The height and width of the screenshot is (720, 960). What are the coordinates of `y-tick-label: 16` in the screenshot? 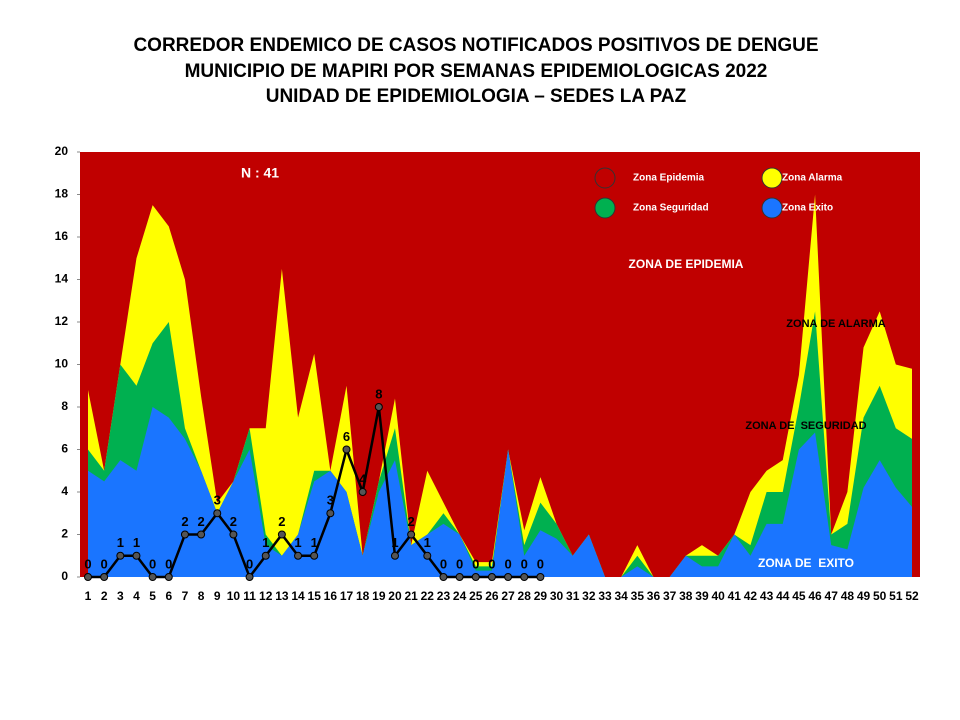 It's located at (62, 236).